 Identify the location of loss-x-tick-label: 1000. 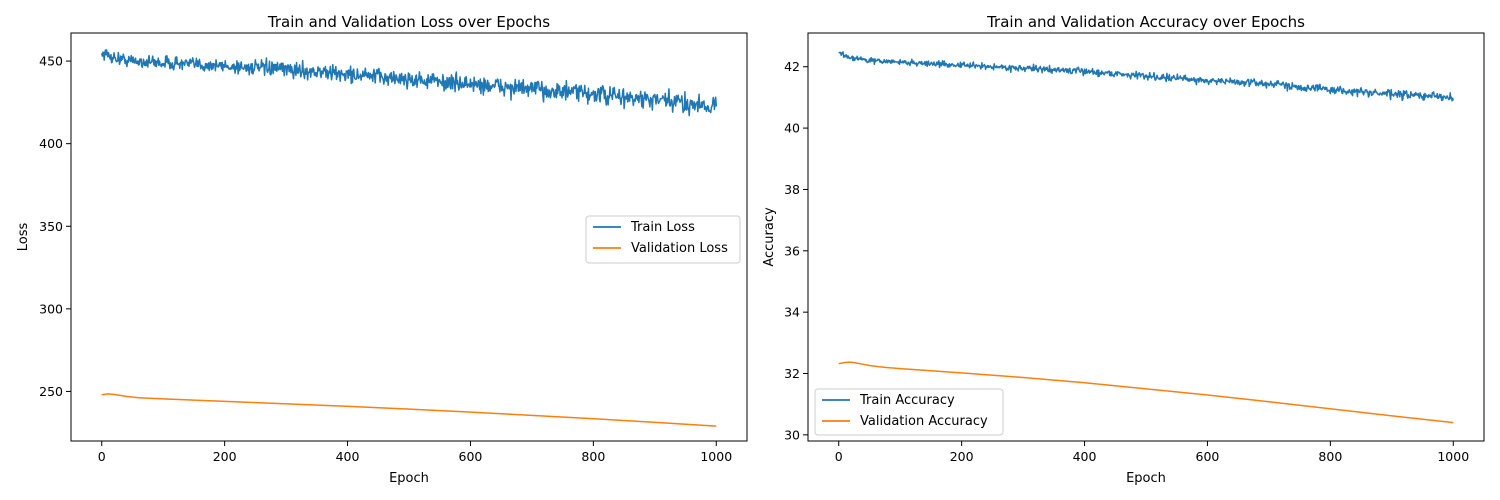
(716, 456).